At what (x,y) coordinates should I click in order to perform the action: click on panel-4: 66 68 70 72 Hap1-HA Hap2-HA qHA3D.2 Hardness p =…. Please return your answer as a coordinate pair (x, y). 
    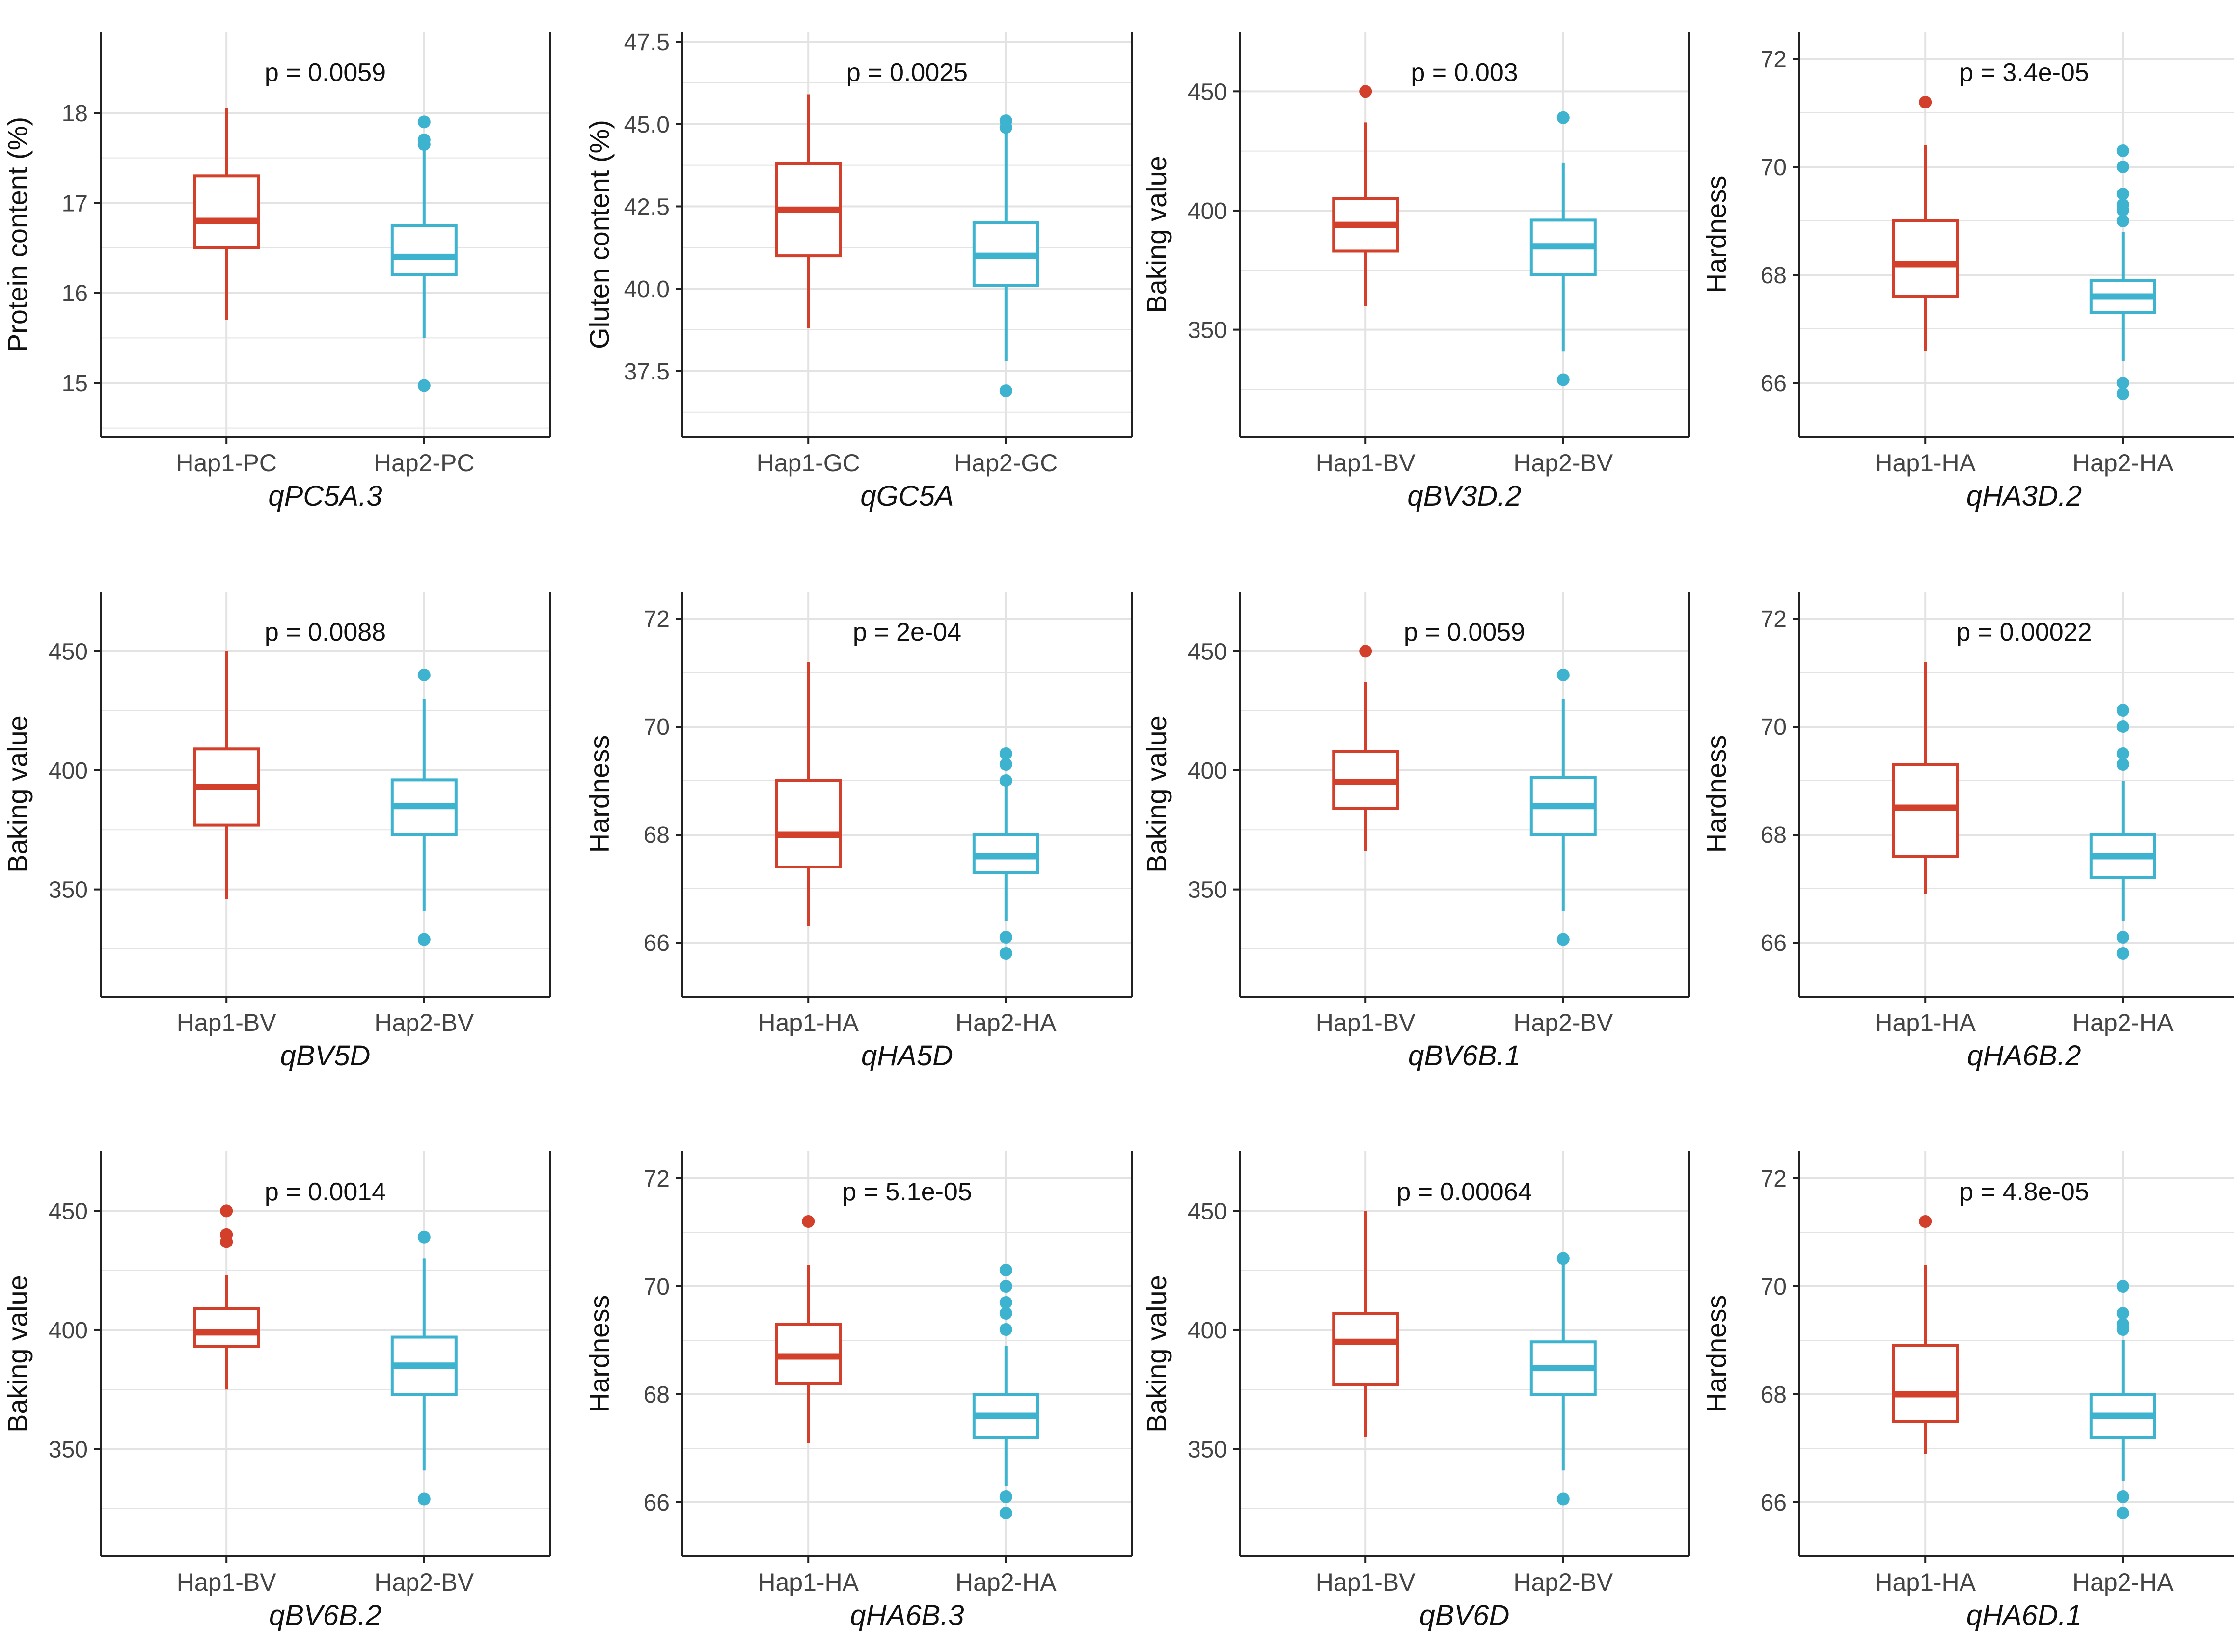
    Looking at the image, I should click on (1967, 272).